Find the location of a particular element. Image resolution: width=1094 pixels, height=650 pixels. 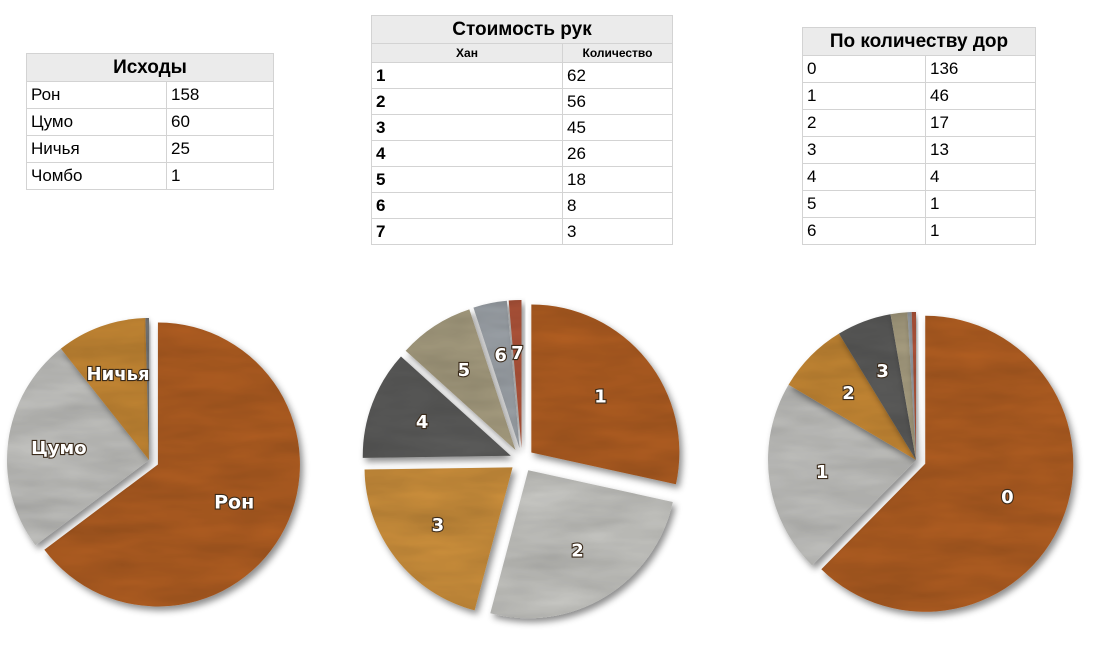

table-row: Ничья 25 is located at coordinates (150, 149).